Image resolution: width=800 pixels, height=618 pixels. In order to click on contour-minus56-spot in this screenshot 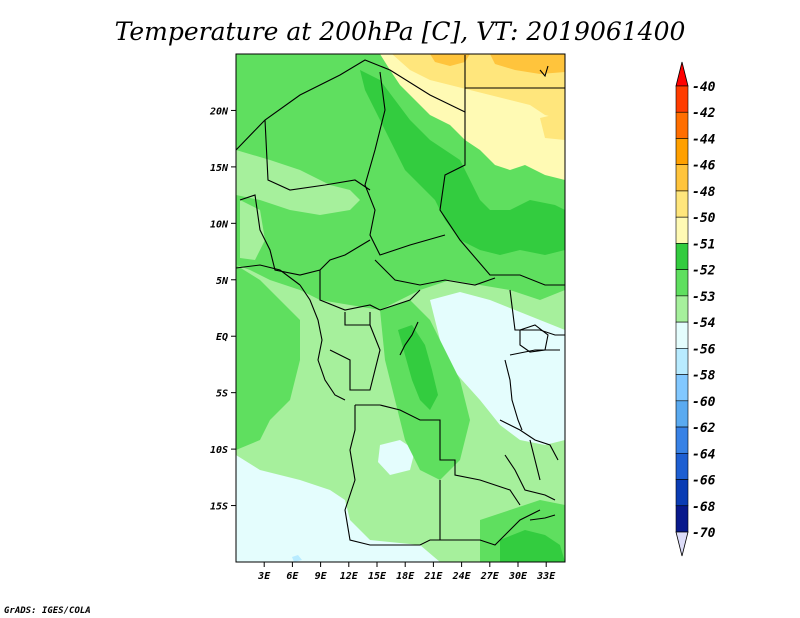, I will do `click(297, 558)`.